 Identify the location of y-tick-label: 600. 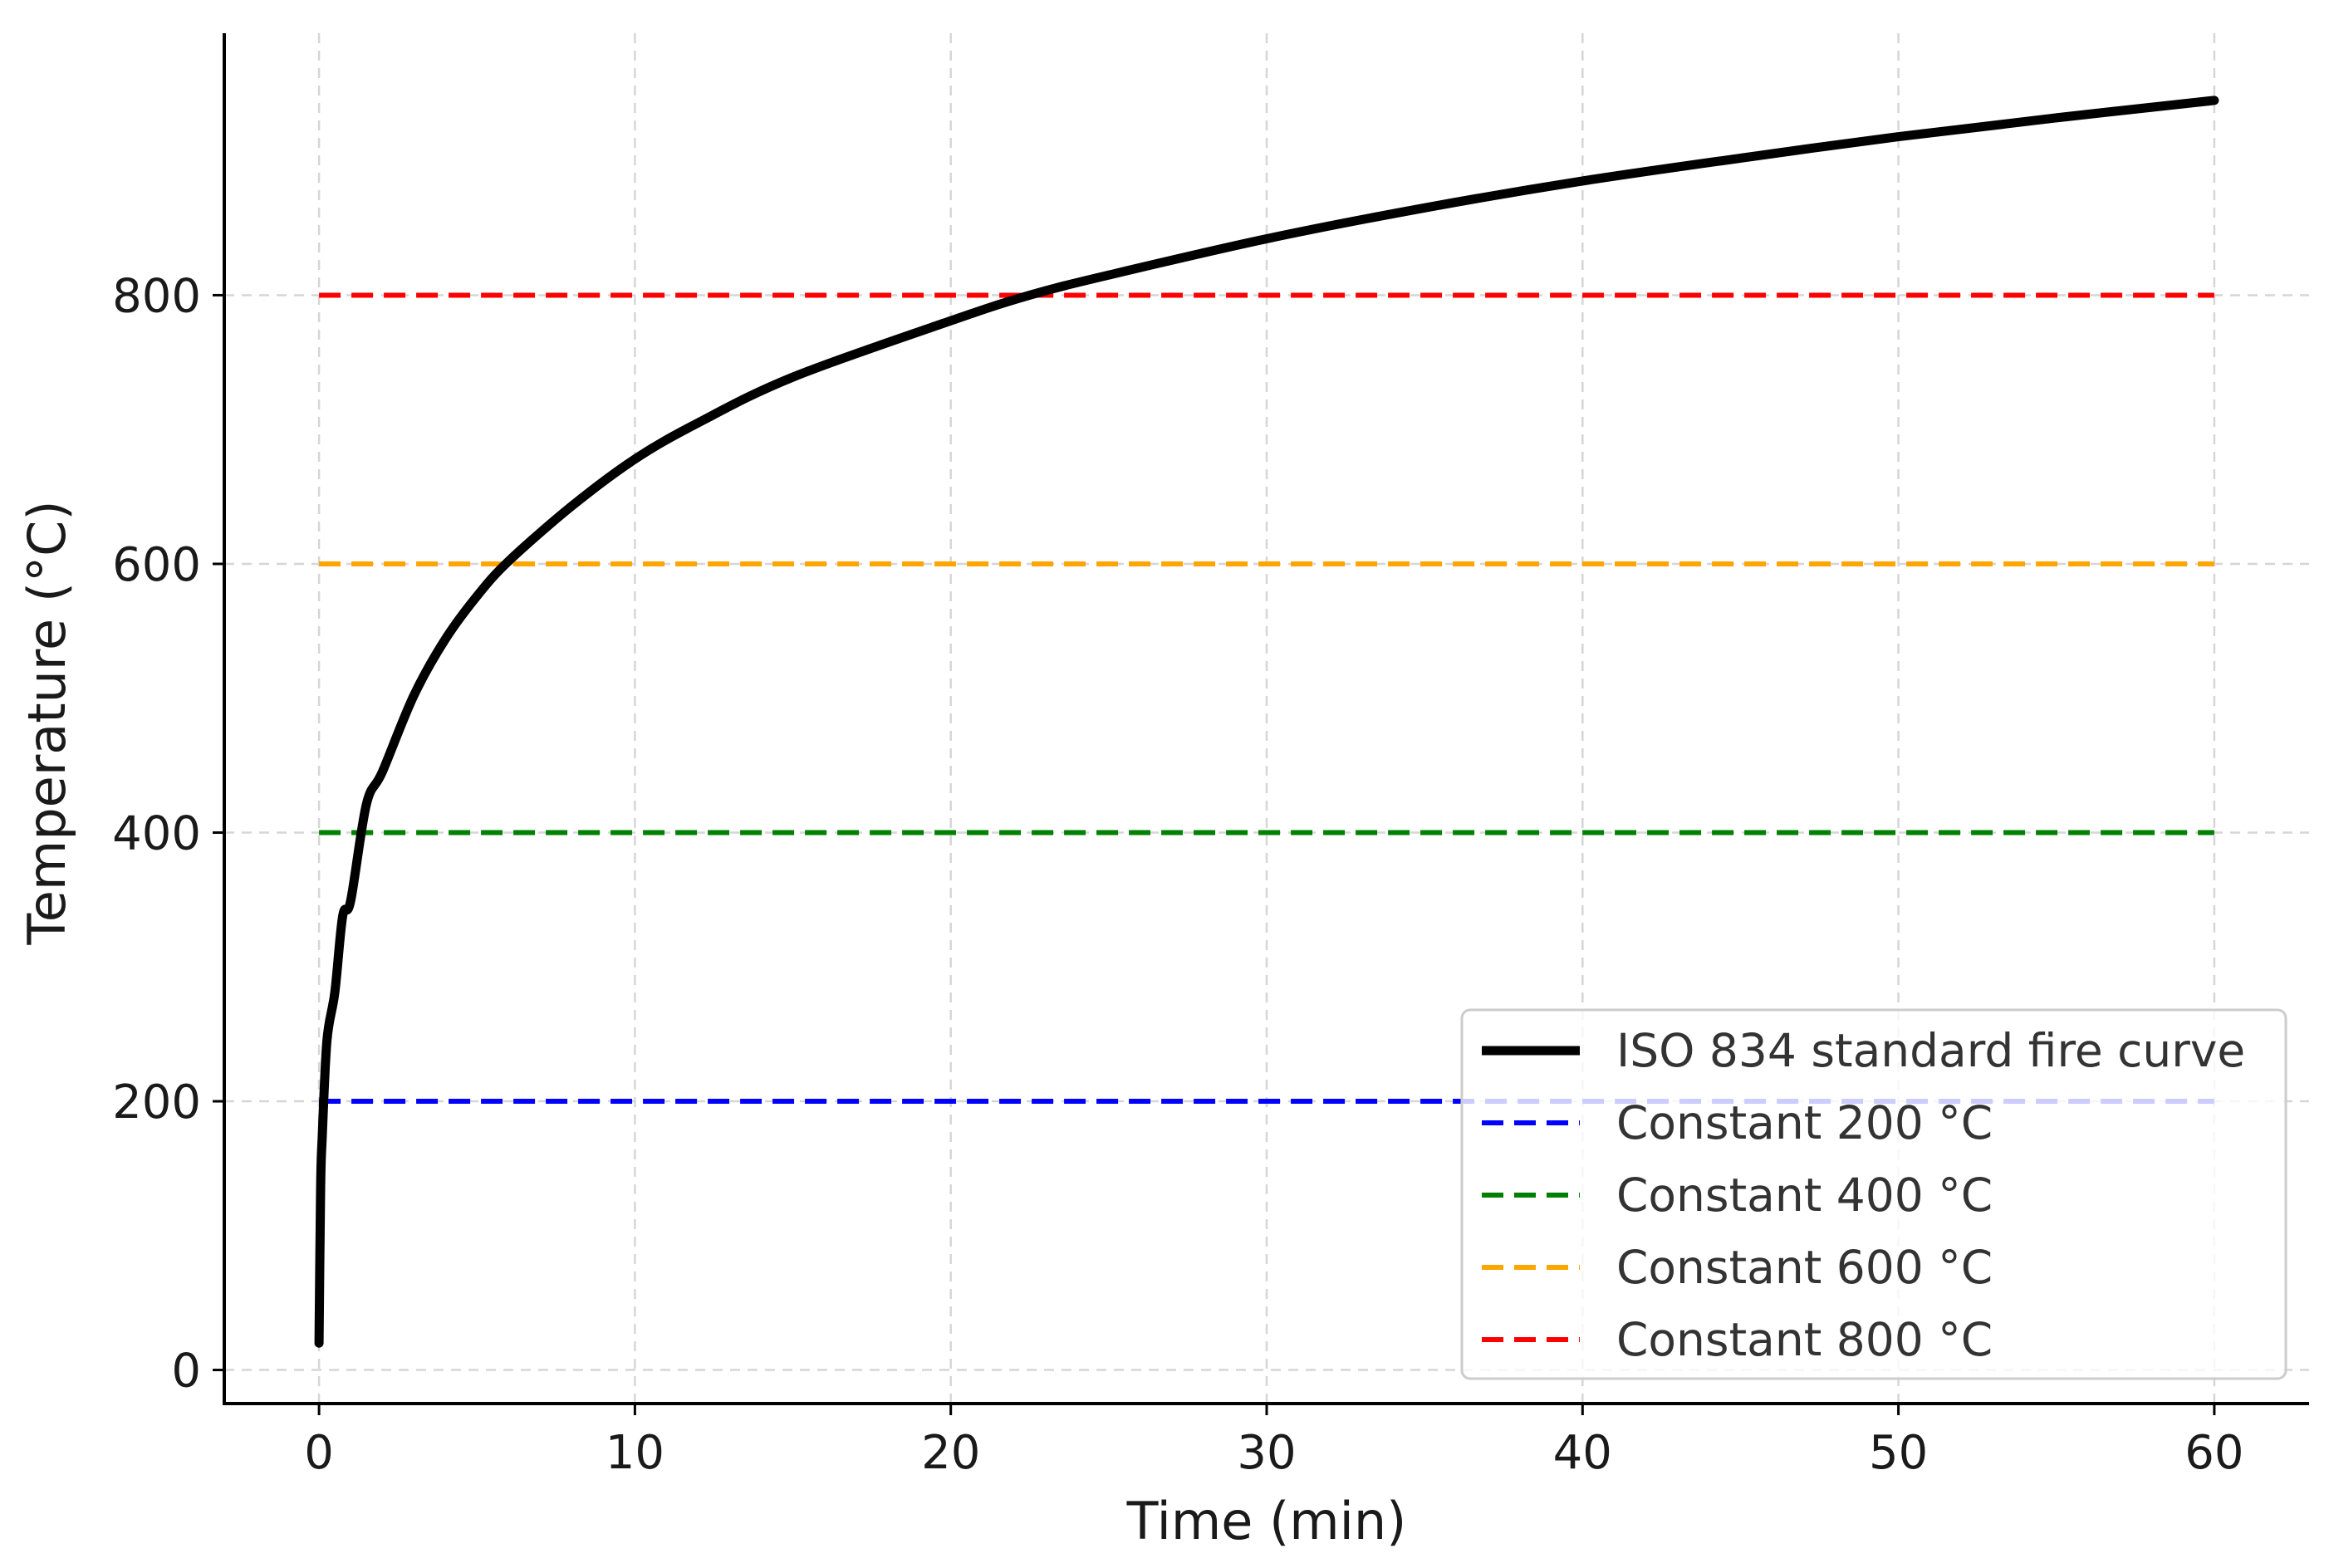
(157, 565).